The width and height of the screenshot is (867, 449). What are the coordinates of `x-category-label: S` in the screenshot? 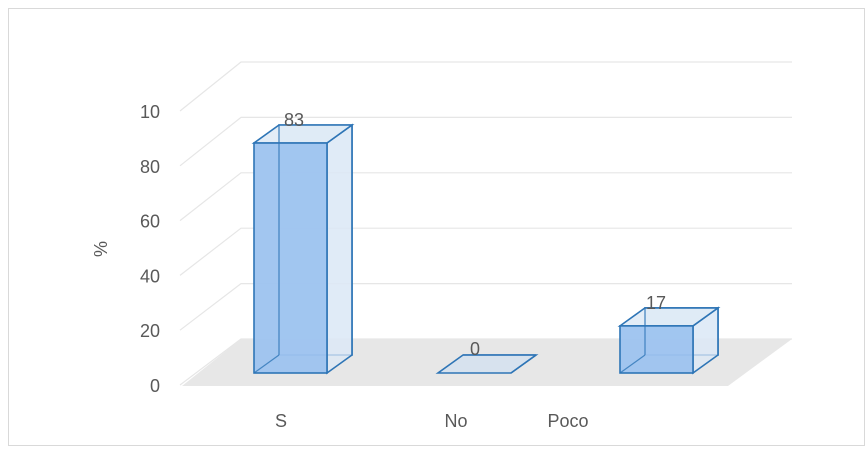 It's located at (281, 421).